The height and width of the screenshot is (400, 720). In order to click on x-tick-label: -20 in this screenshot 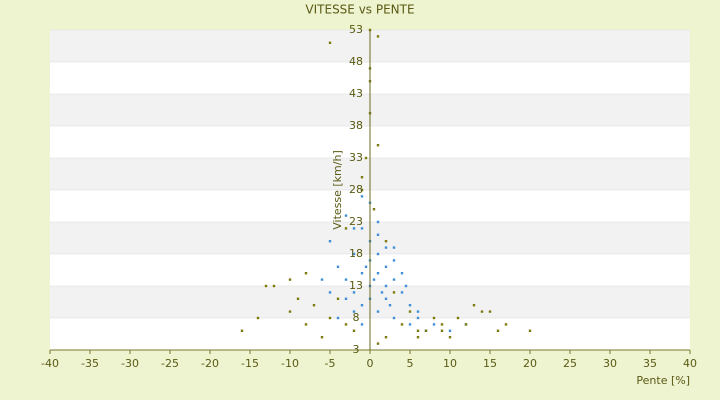, I will do `click(210, 363)`.